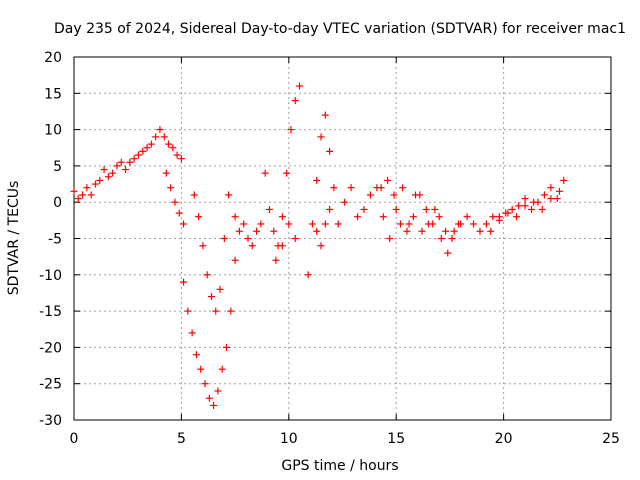 The width and height of the screenshot is (640, 480). Describe the element at coordinates (181, 439) in the screenshot. I see `x-tick-label: 5` at that location.